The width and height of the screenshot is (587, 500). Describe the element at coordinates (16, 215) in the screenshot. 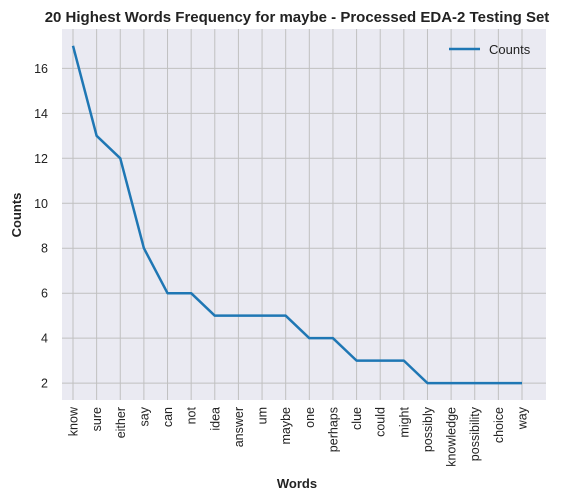

I see `y-axis-label: Counts` at that location.